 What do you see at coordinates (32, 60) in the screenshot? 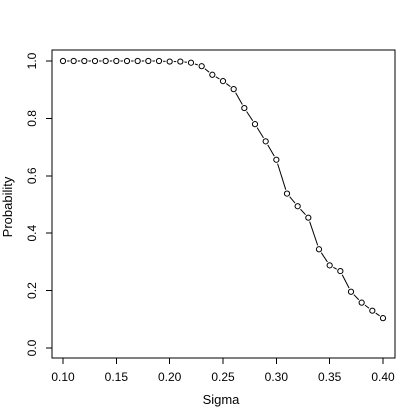
I see `y-tick-label: 1.0` at bounding box center [32, 60].